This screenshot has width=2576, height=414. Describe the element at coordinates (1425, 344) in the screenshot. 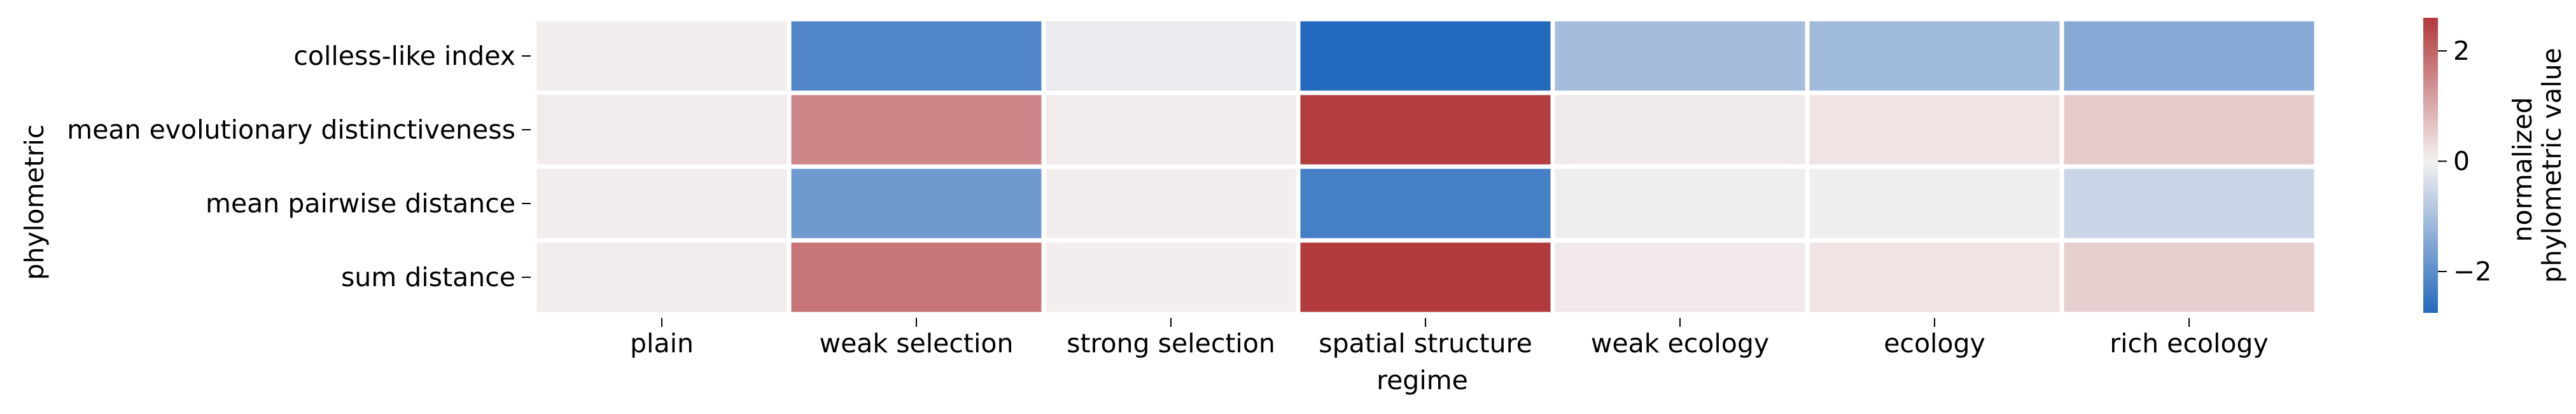

I see `x-tick-label: spatial structure` at that location.